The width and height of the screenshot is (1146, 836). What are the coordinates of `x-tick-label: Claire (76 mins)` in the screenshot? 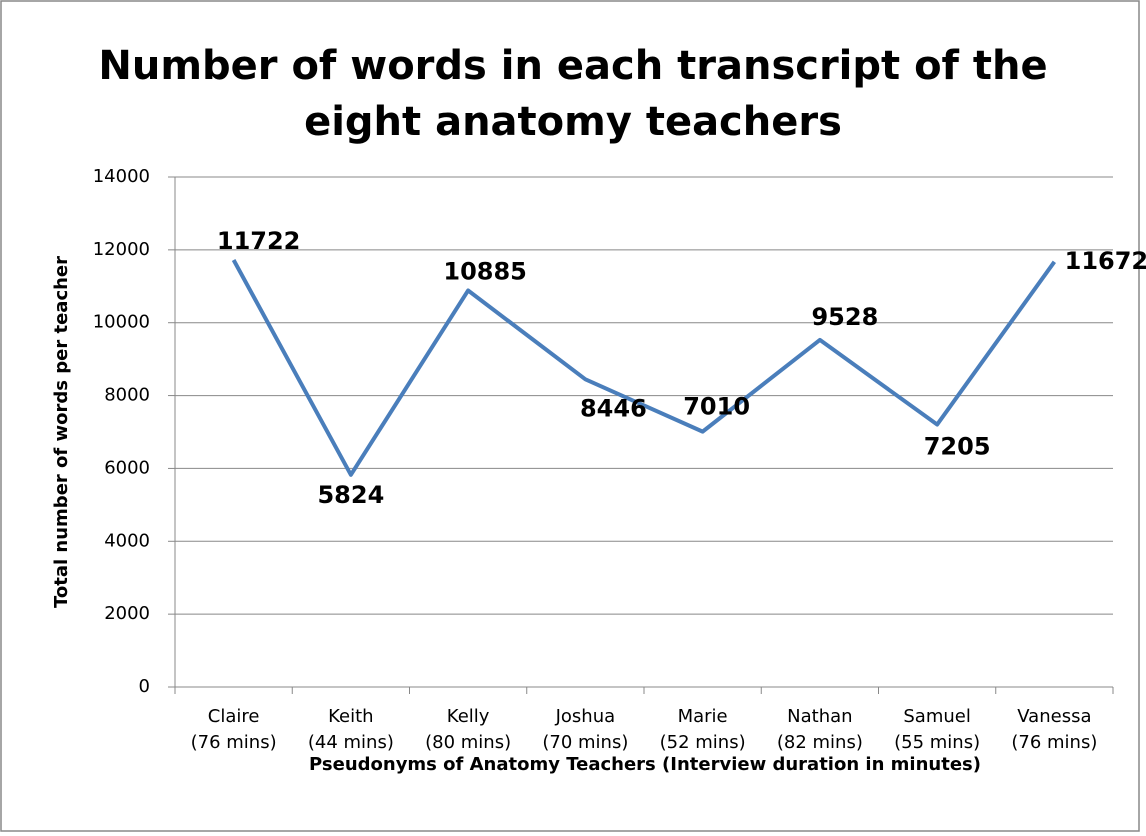 It's located at (233, 729).